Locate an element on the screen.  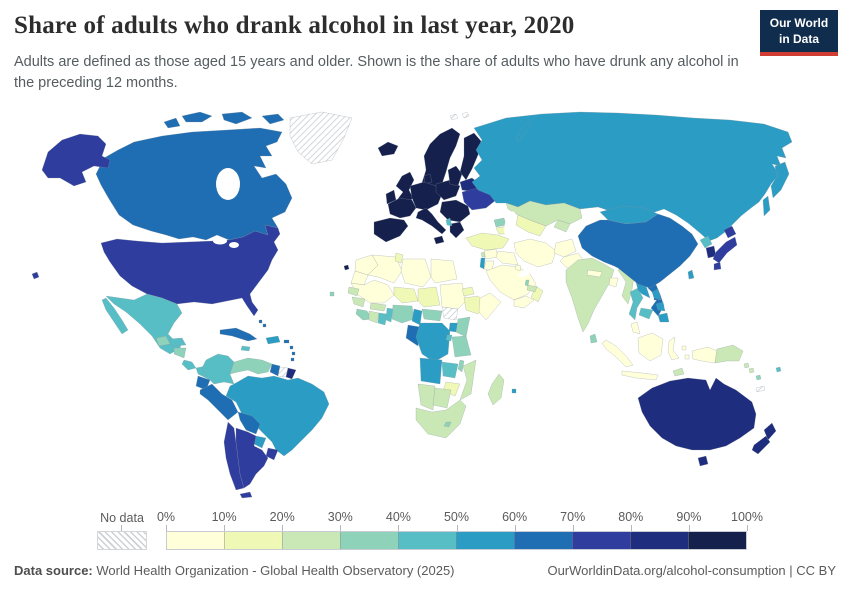
country-afghanistan is located at coordinates (565, 248).